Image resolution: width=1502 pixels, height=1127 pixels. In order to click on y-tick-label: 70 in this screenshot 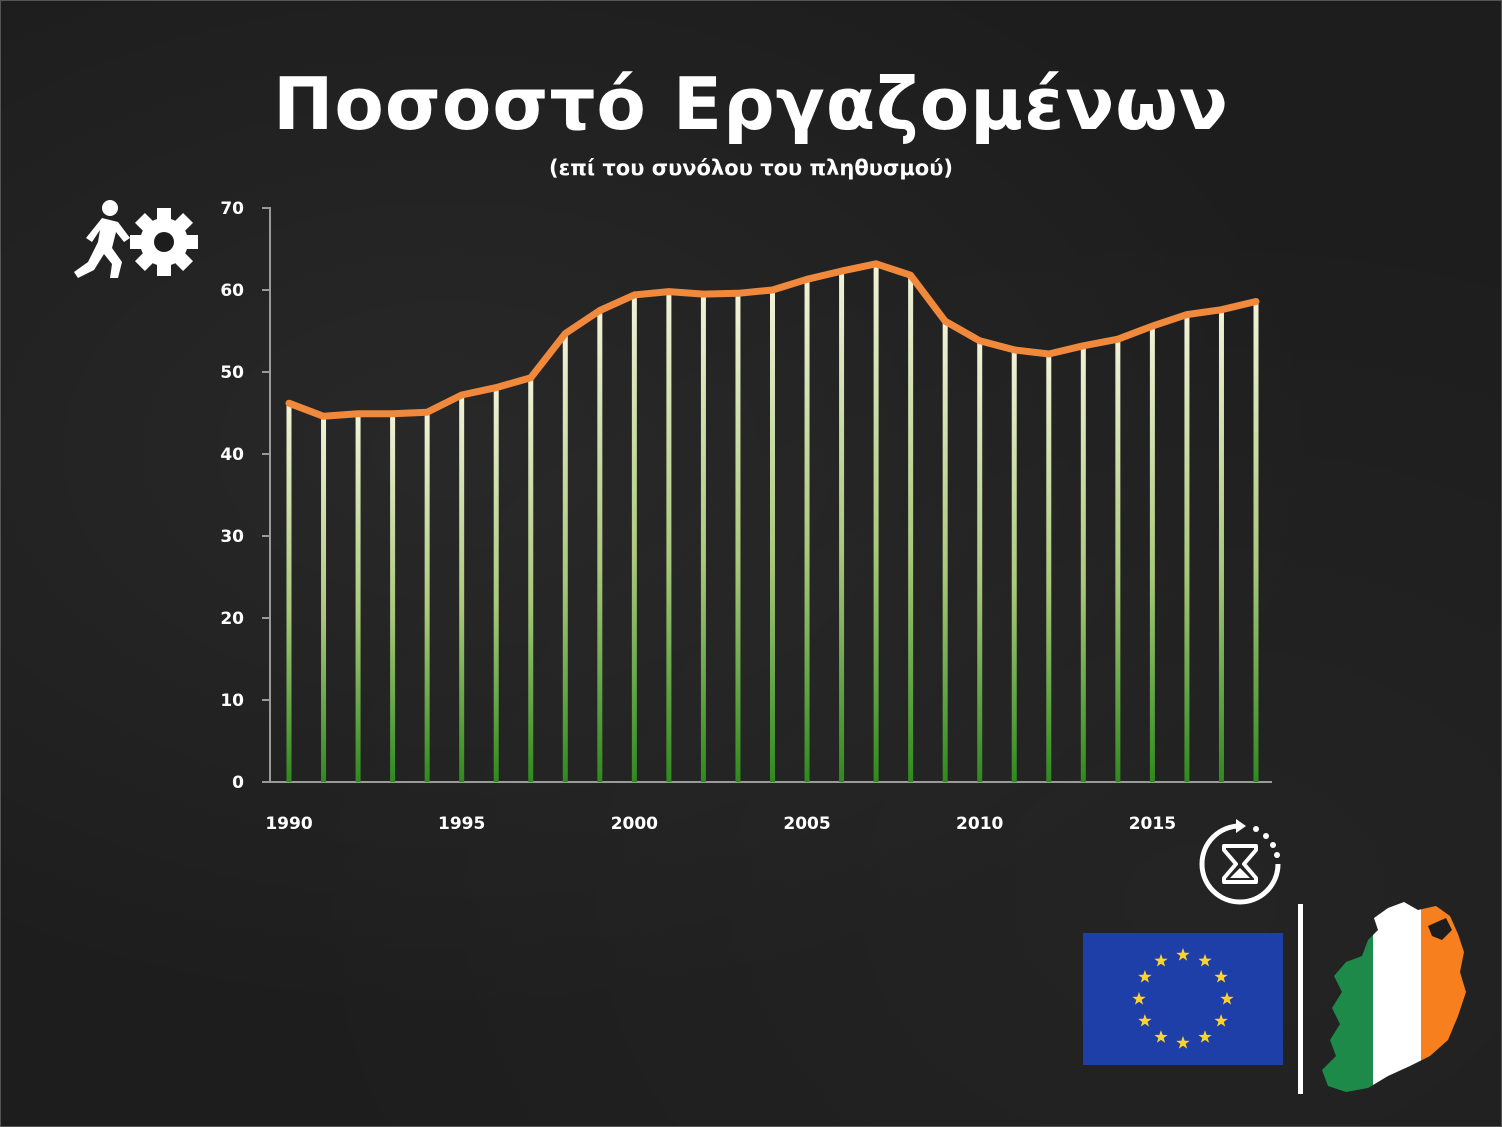, I will do `click(232, 209)`.